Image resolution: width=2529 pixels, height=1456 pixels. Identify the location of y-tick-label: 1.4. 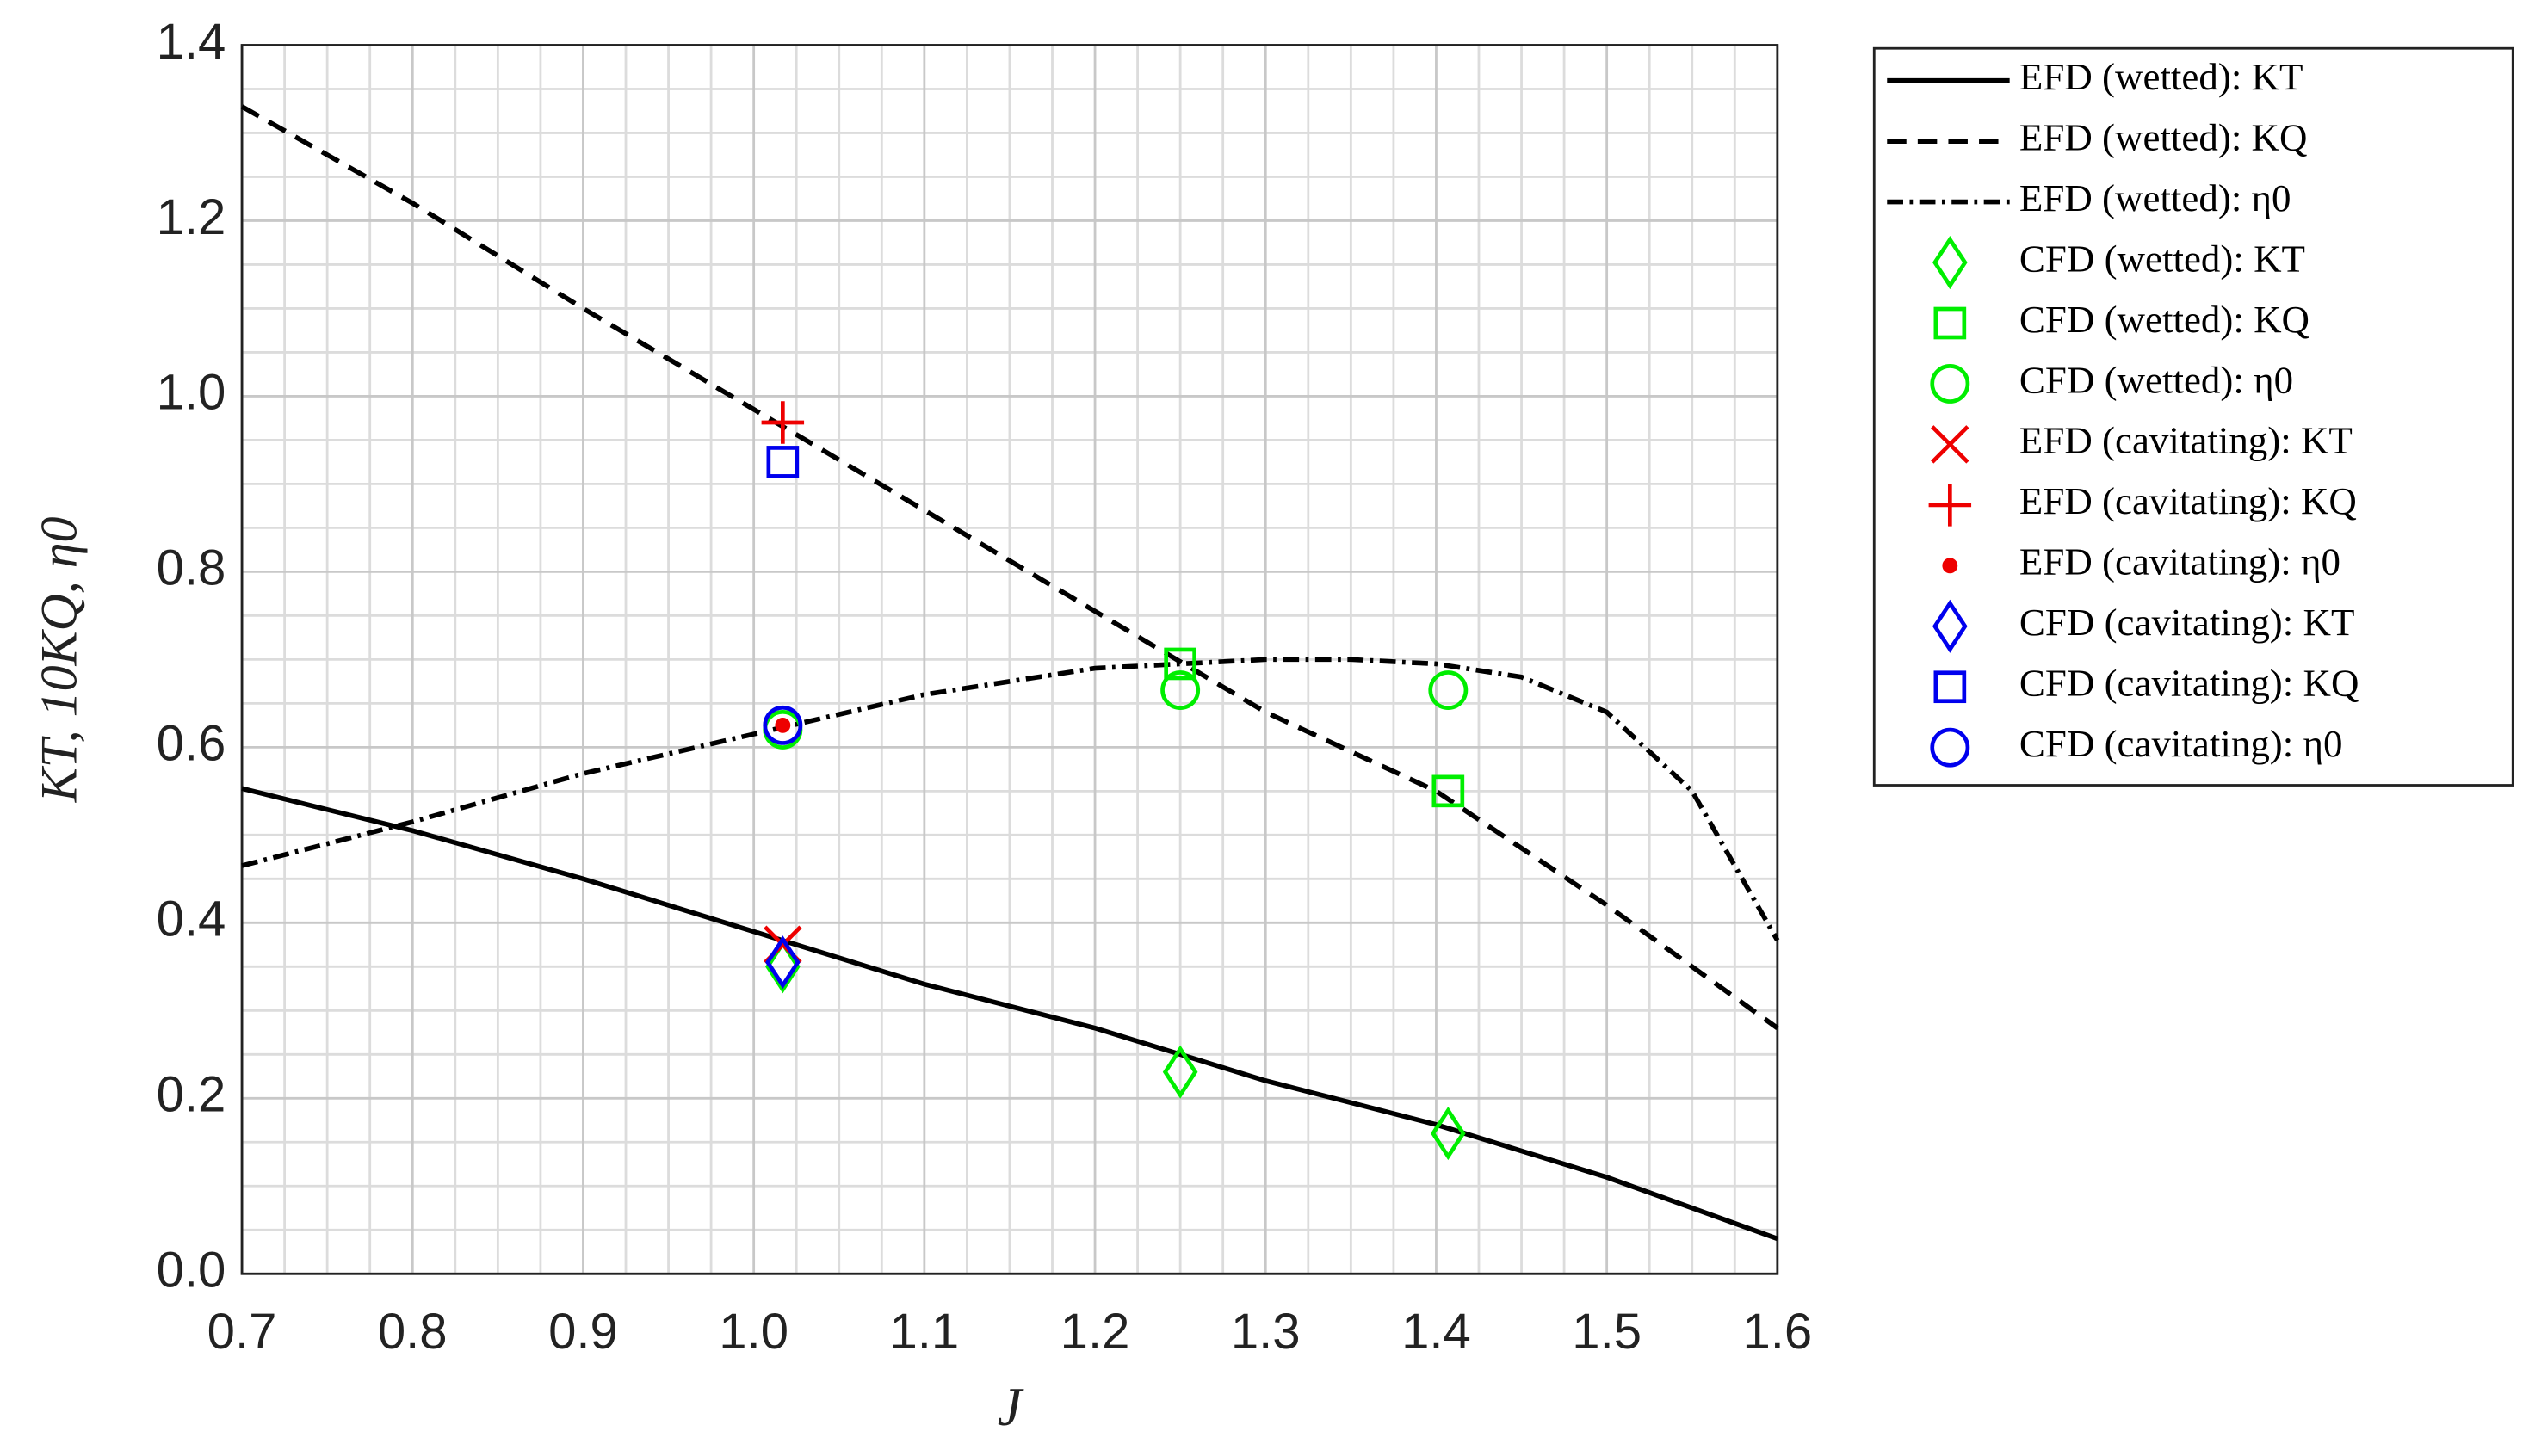
(191, 42).